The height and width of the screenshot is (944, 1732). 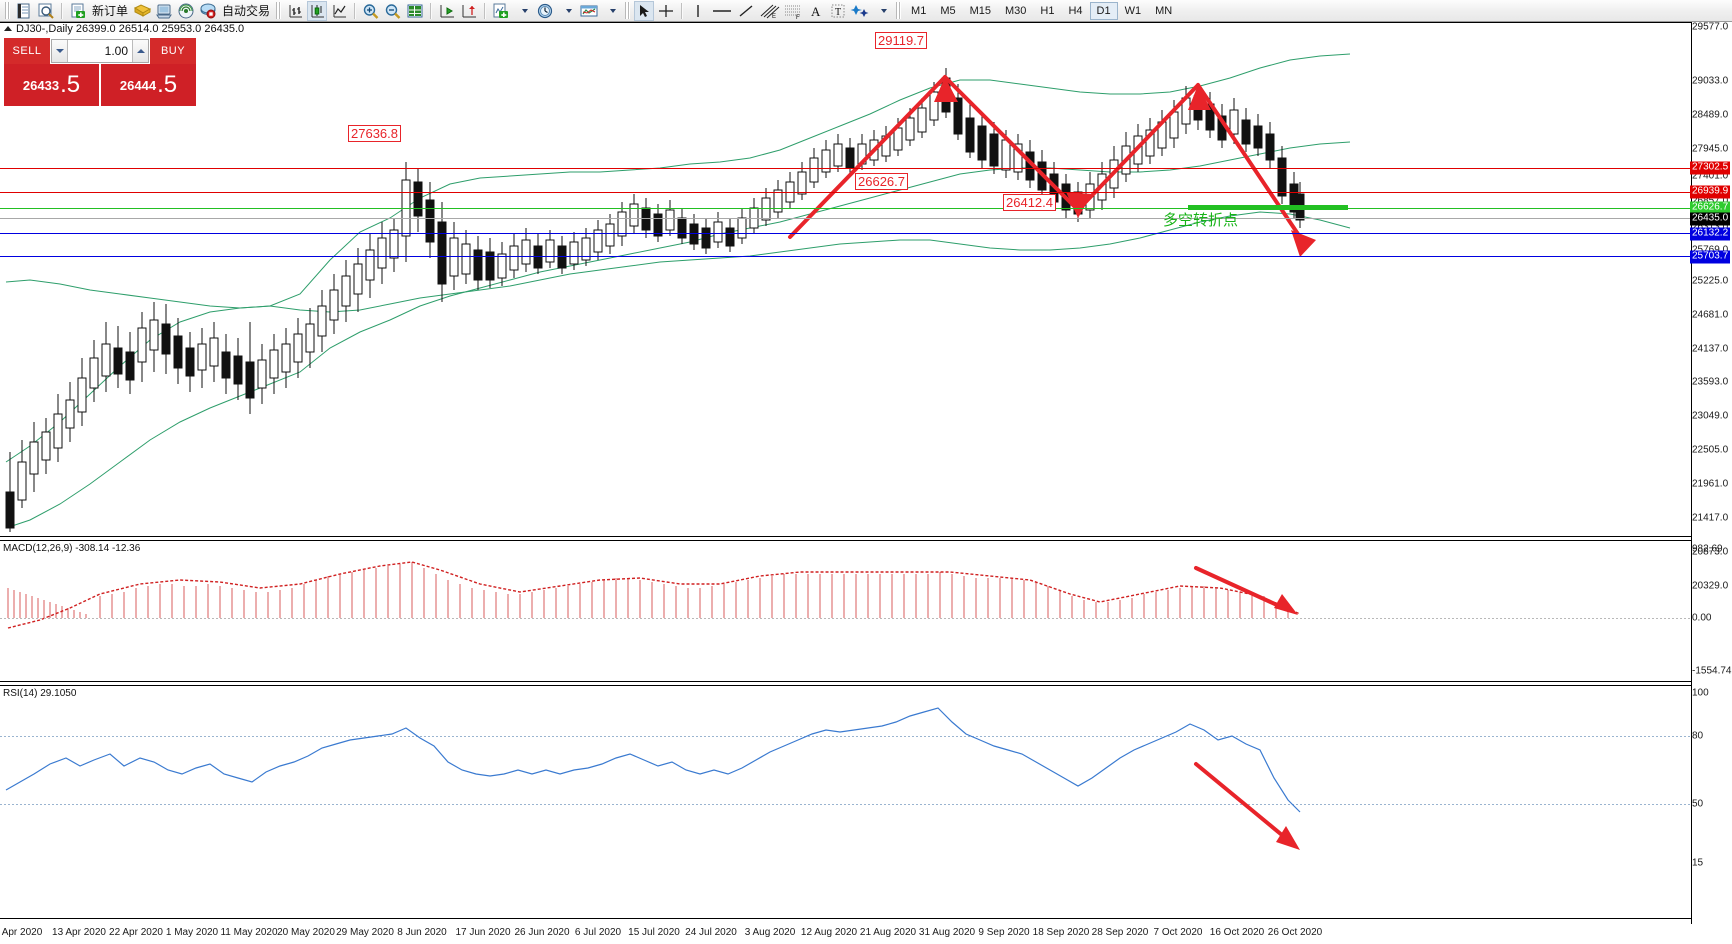 What do you see at coordinates (1698, 863) in the screenshot?
I see `rsi-tick: 15` at bounding box center [1698, 863].